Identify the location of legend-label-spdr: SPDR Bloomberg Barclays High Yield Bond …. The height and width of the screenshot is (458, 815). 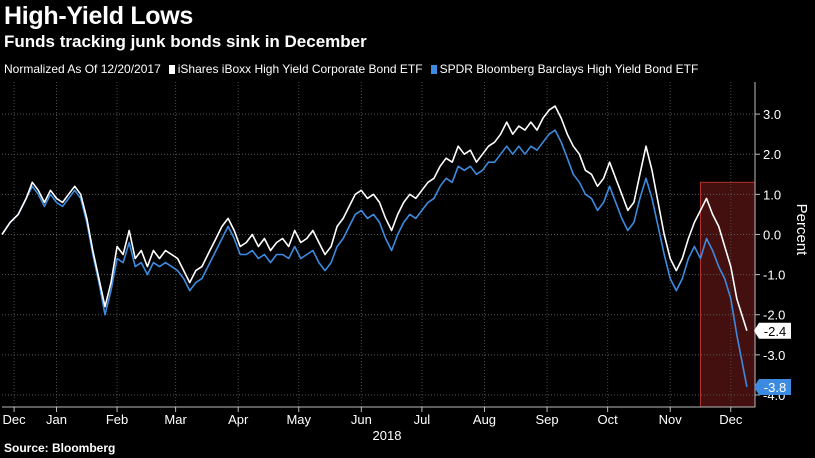
(569, 69).